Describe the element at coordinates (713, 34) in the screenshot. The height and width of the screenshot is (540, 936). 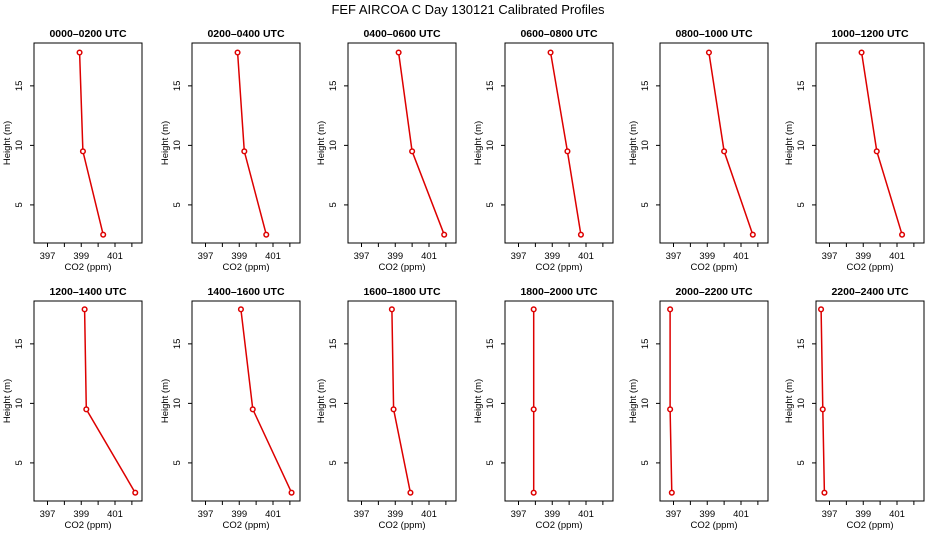
I see `panel-title: 0800–1000 UTC` at that location.